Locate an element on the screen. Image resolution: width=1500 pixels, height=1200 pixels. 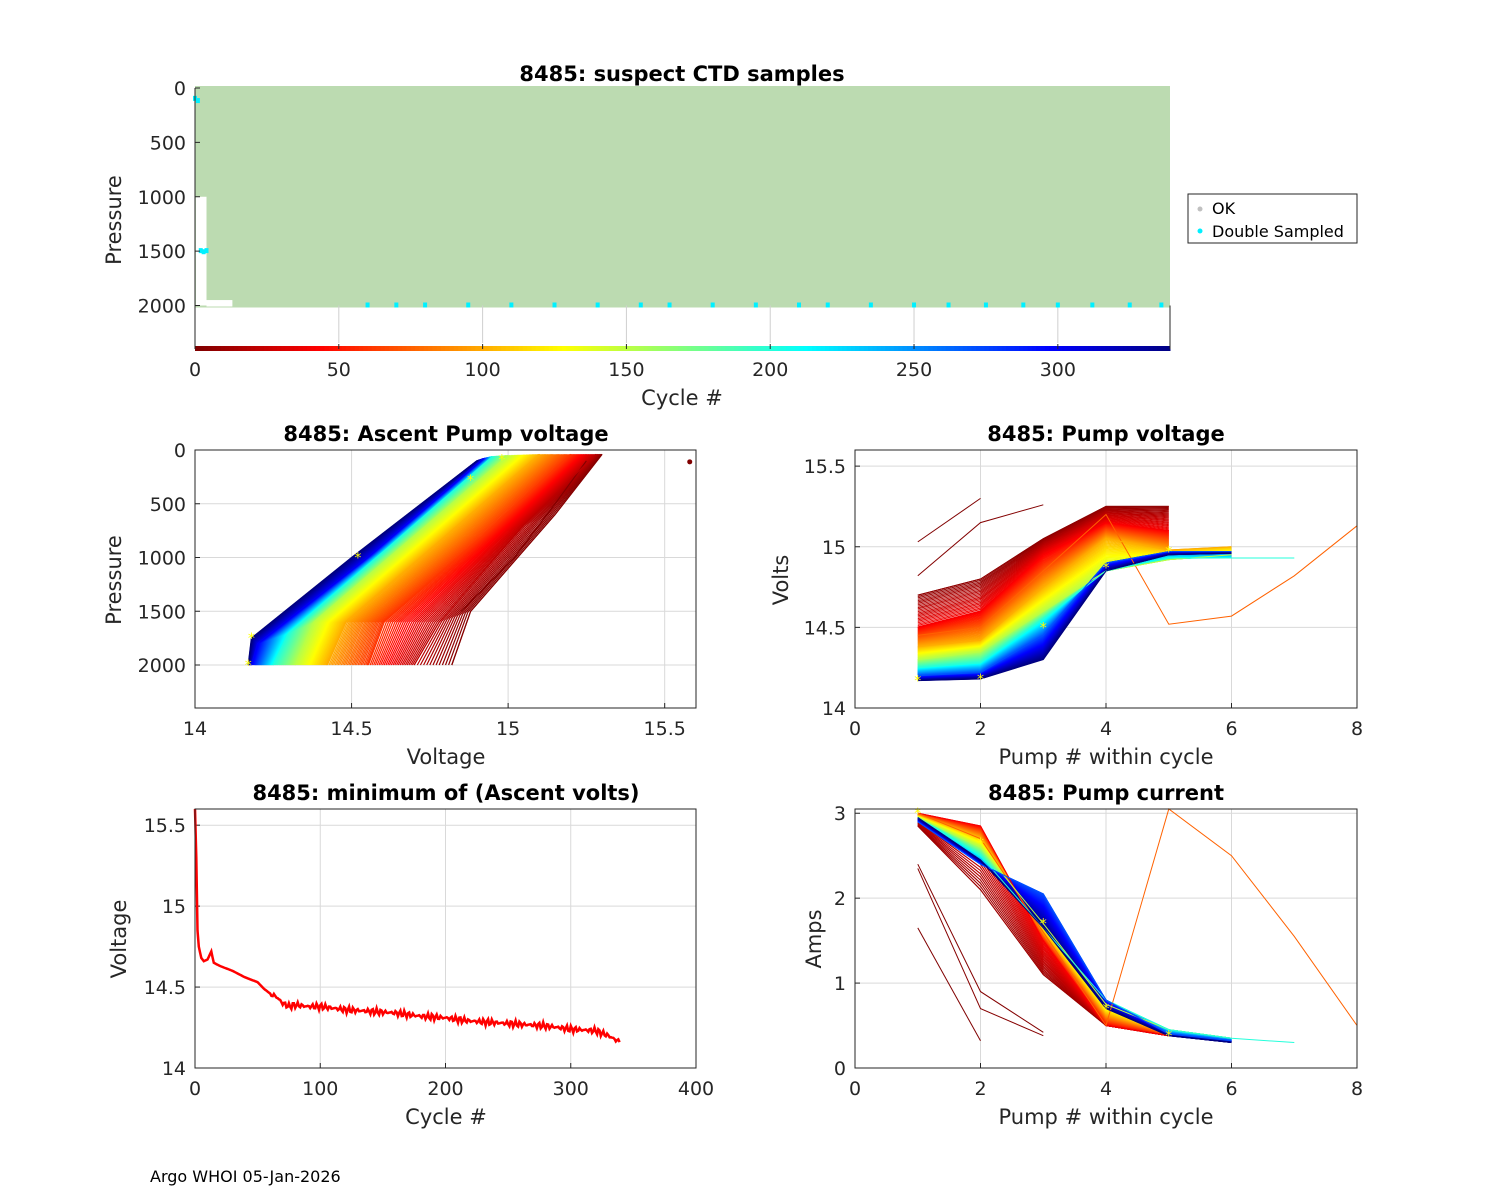
x-tick-label: 15 is located at coordinates (508, 729).